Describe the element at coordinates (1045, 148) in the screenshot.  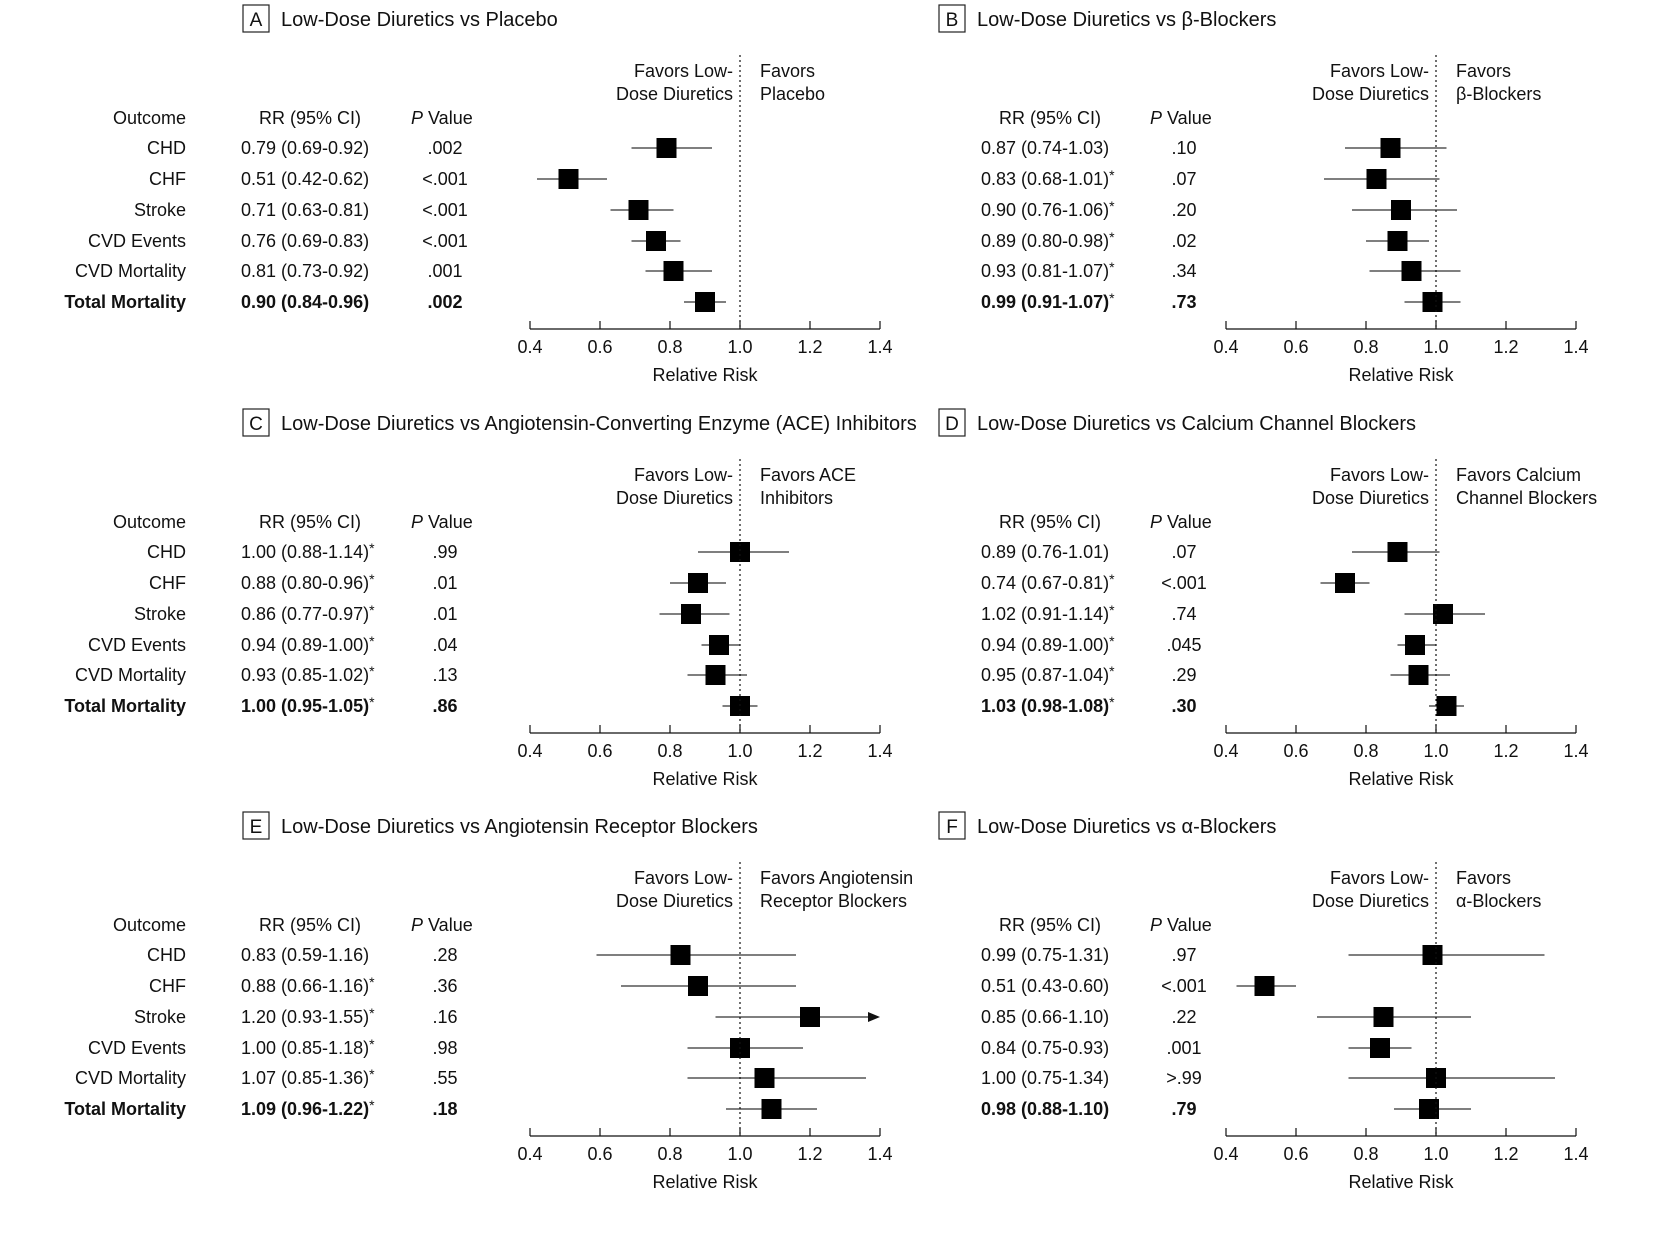
I see `rr-value: 0.87 (0.74-1.03)` at that location.